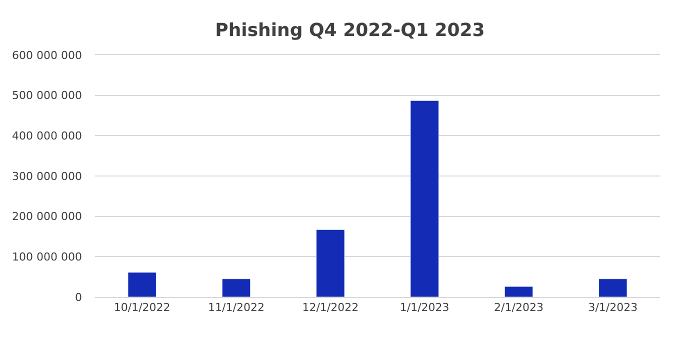 Image resolution: width=700 pixels, height=337 pixels. I want to click on y-tick-label: 200 000 000, so click(47, 217).